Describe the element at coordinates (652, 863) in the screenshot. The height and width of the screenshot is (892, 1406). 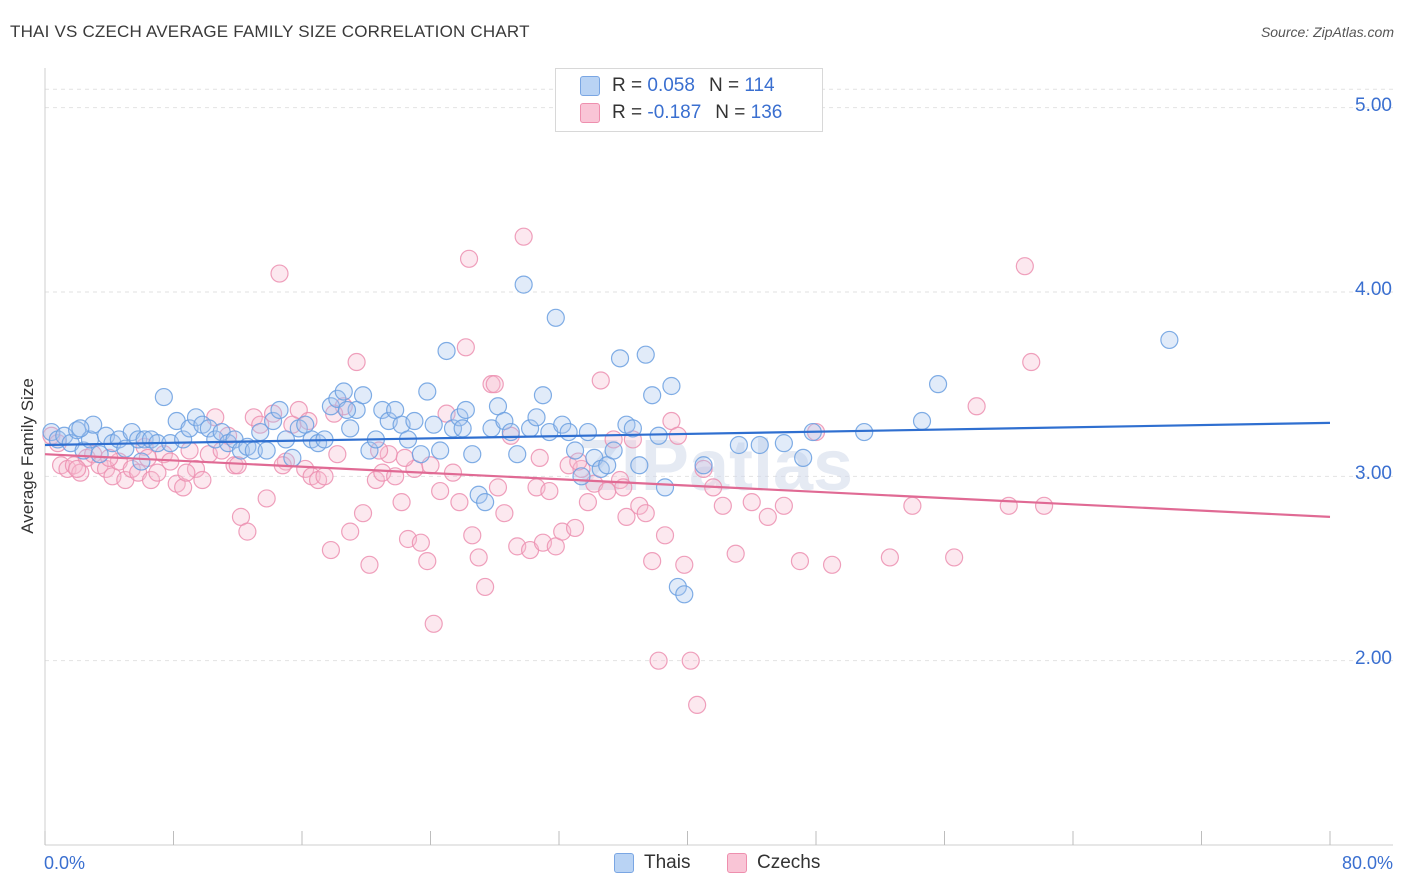
I see `legend-item-thais: Thais` at that location.